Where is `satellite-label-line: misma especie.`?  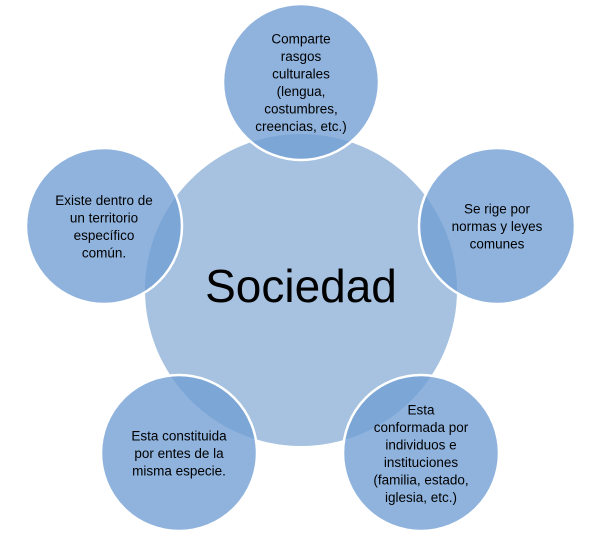
satellite-label-line: misma especie. is located at coordinates (179, 471).